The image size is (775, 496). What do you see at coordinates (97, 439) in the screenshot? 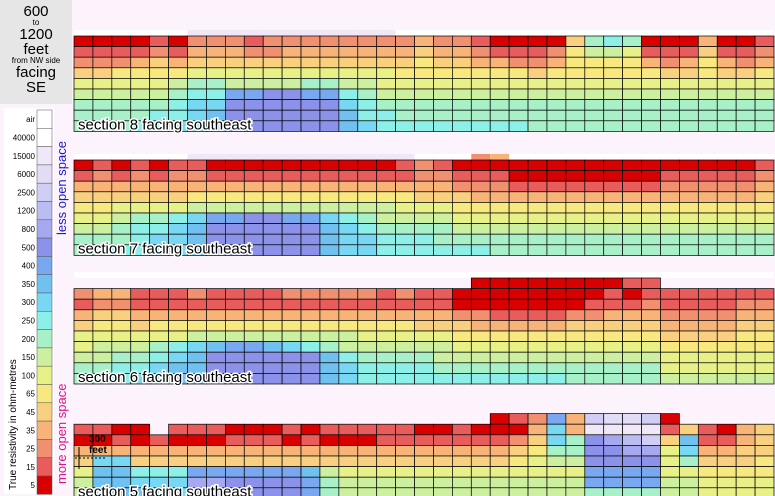
I see `scale-bar-number: 300` at bounding box center [97, 439].